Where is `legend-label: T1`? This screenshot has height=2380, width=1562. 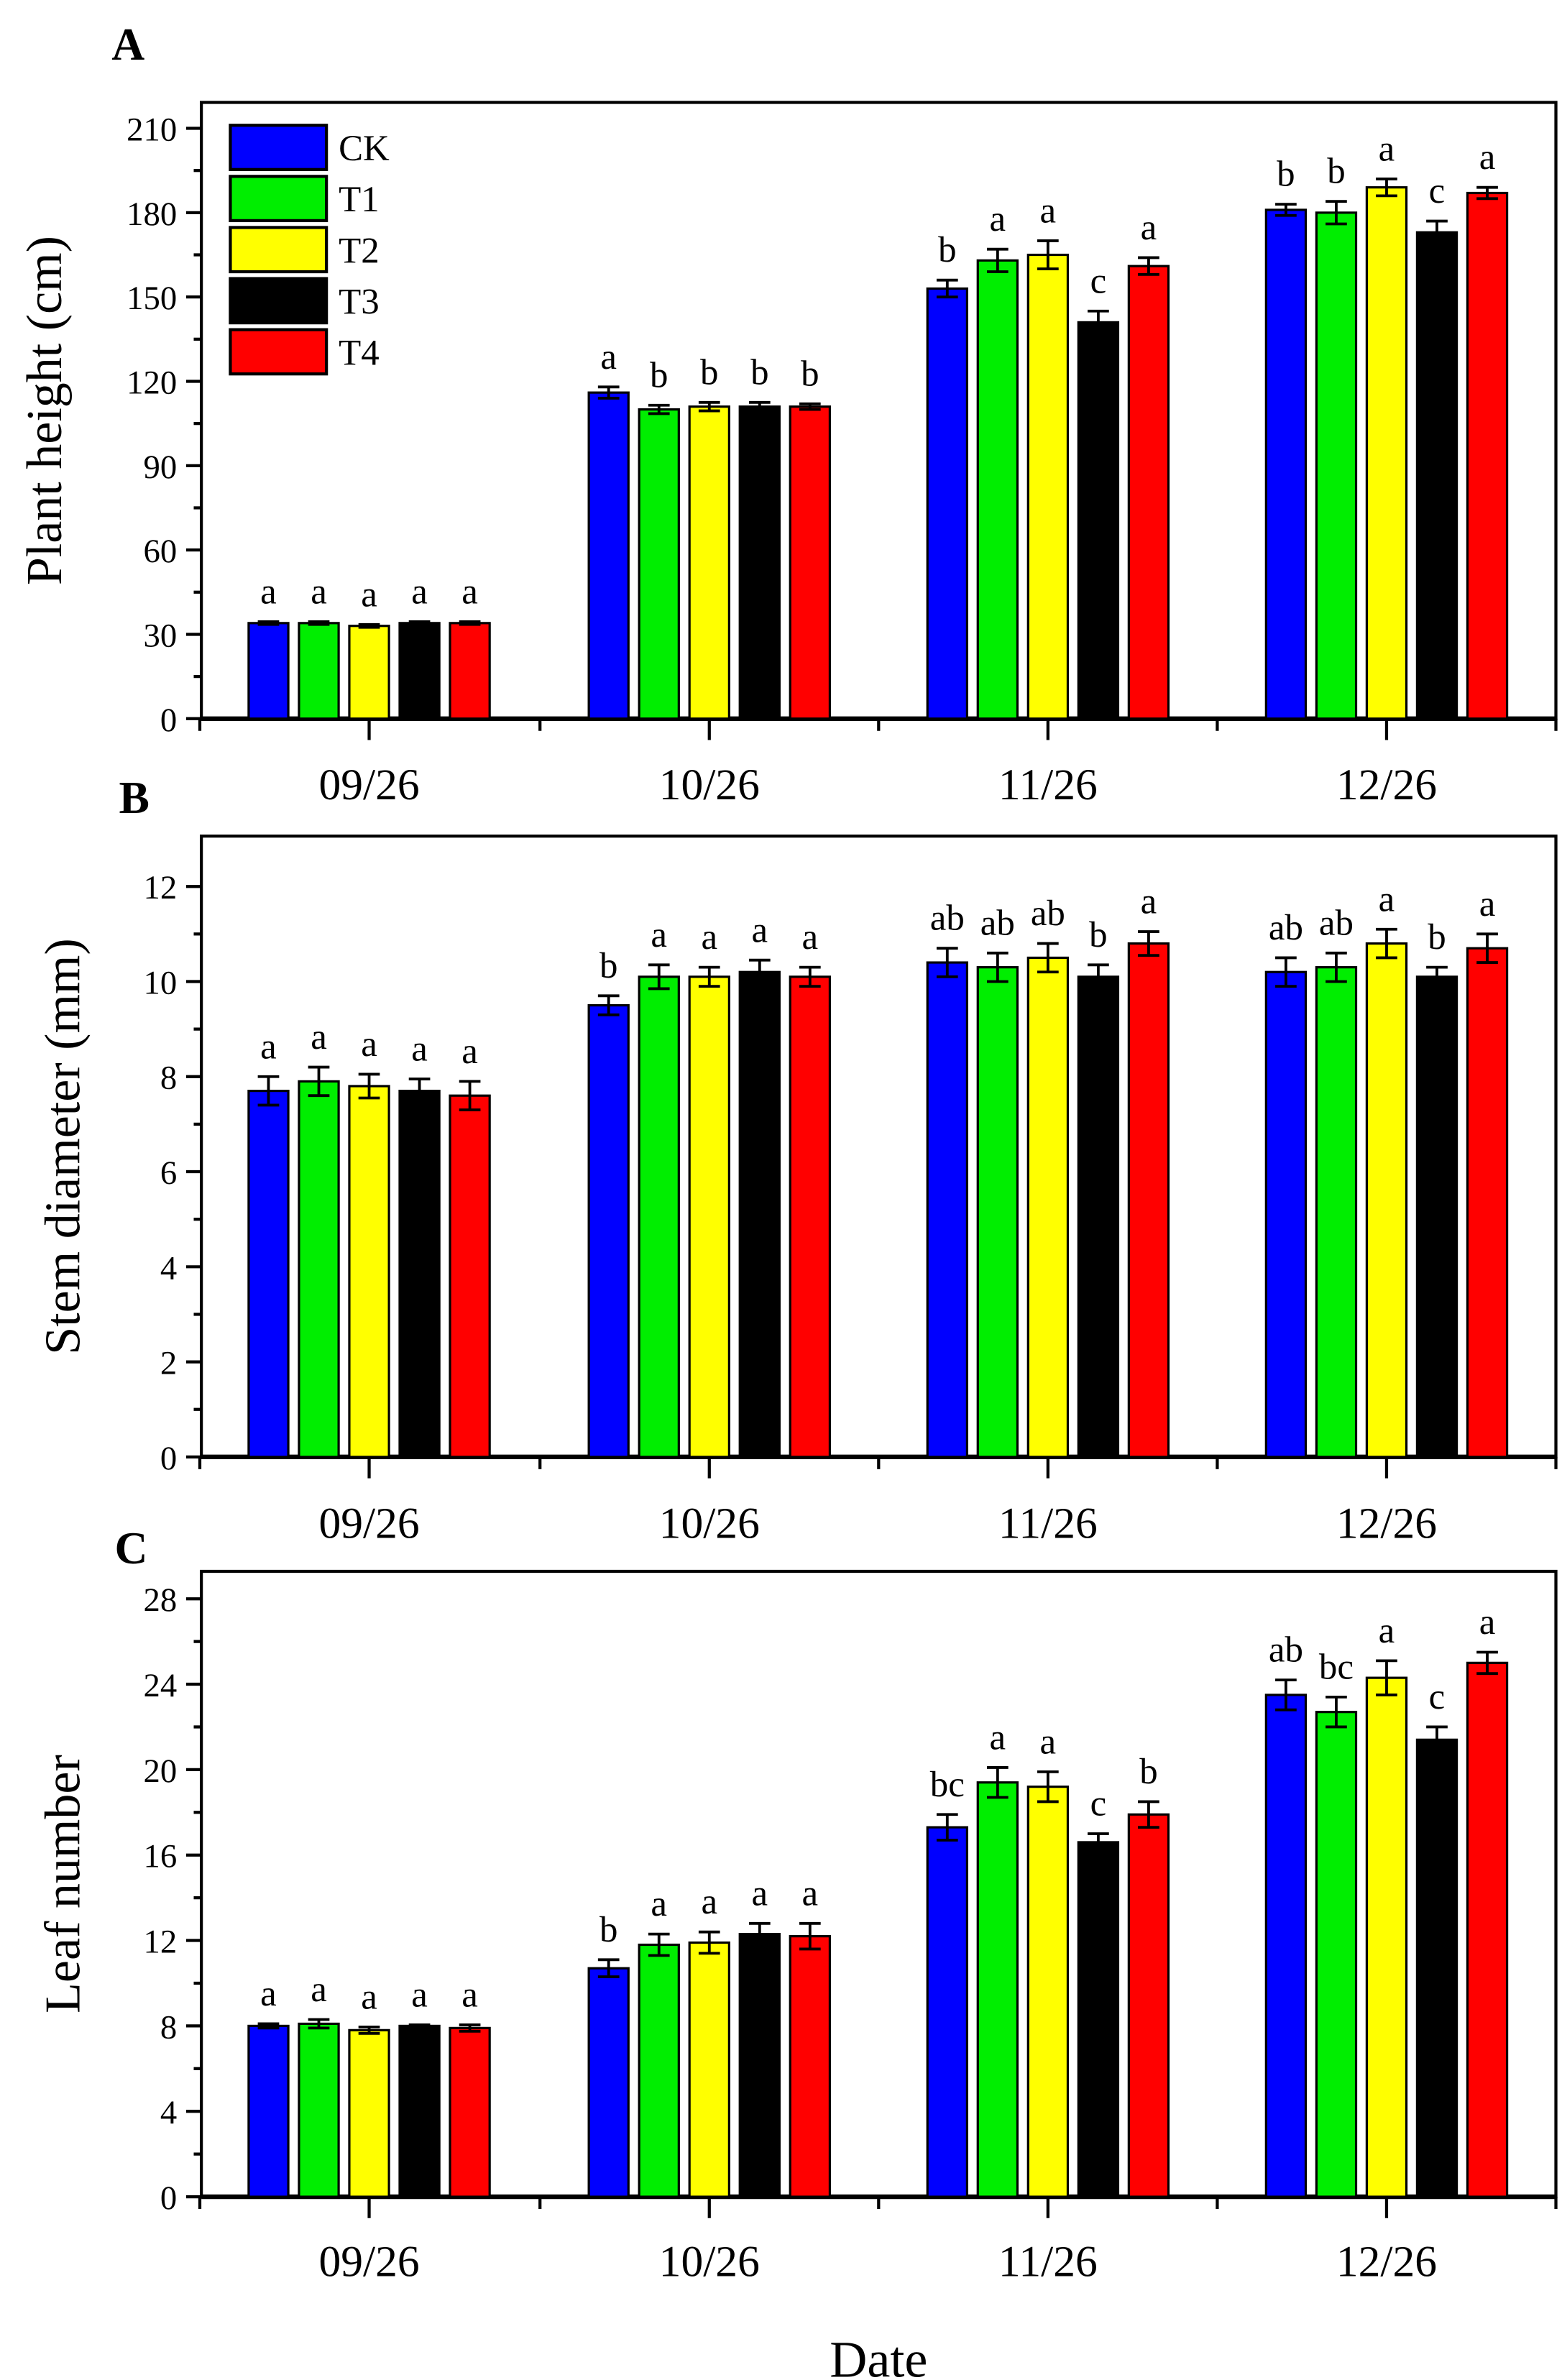 legend-label: T1 is located at coordinates (359, 200).